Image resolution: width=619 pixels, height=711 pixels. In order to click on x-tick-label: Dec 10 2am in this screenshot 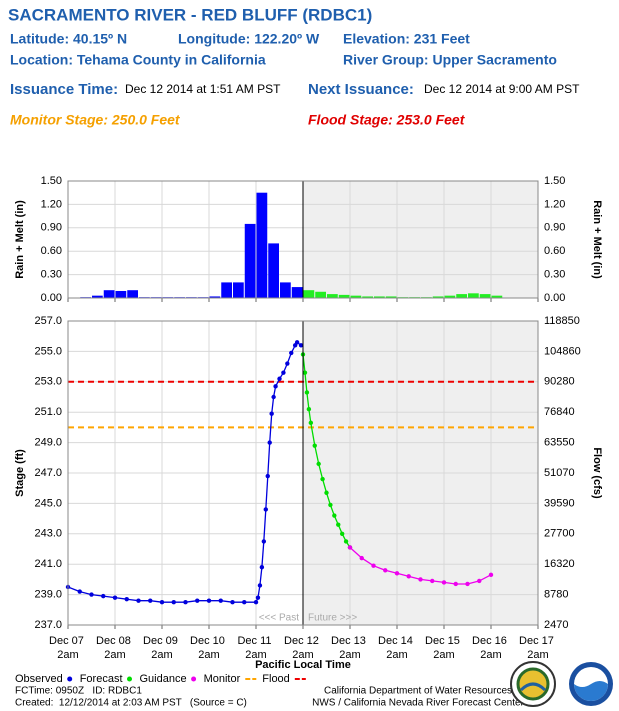, I will do `click(209, 648)`.